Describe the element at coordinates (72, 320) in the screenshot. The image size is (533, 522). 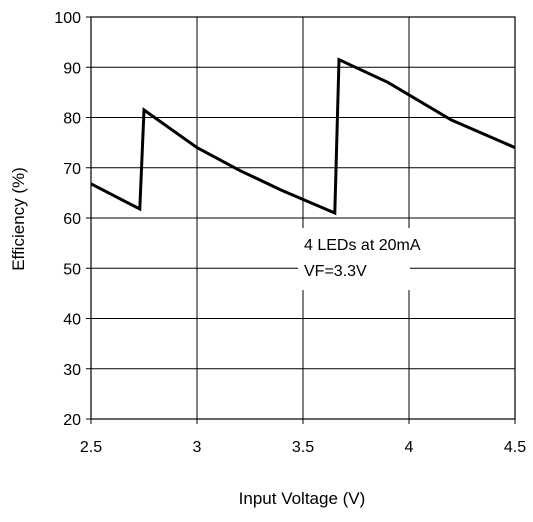
I see `y-tick-label: 40` at that location.